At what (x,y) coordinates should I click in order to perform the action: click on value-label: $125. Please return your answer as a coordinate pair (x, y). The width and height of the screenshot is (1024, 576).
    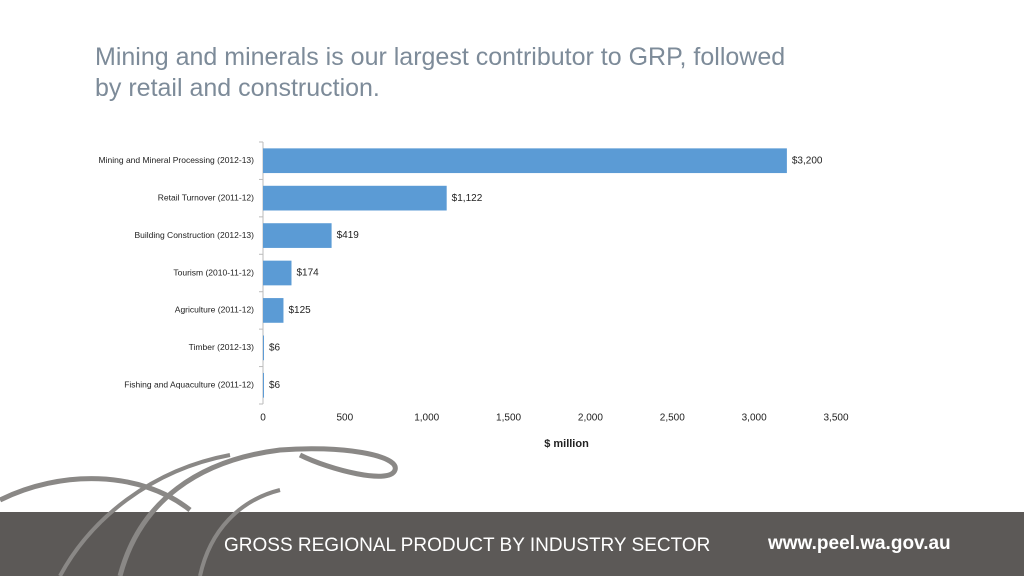
    Looking at the image, I should click on (299, 310).